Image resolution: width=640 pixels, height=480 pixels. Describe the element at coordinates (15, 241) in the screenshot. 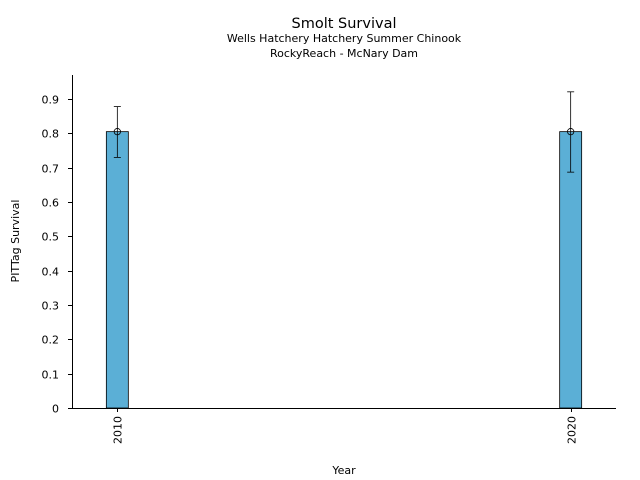

I see `y-axis-label: PITTag Survival` at that location.